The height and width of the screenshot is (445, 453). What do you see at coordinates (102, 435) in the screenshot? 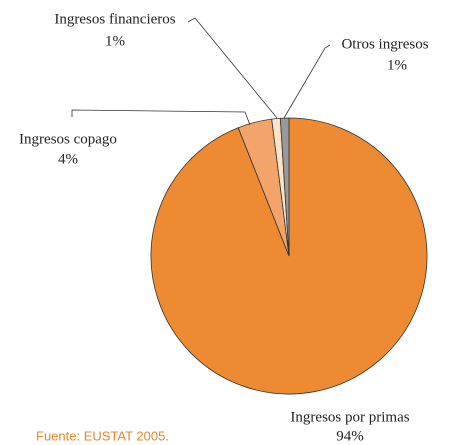
I see `source-note: Fuente: EUSTAT 2005.` at bounding box center [102, 435].